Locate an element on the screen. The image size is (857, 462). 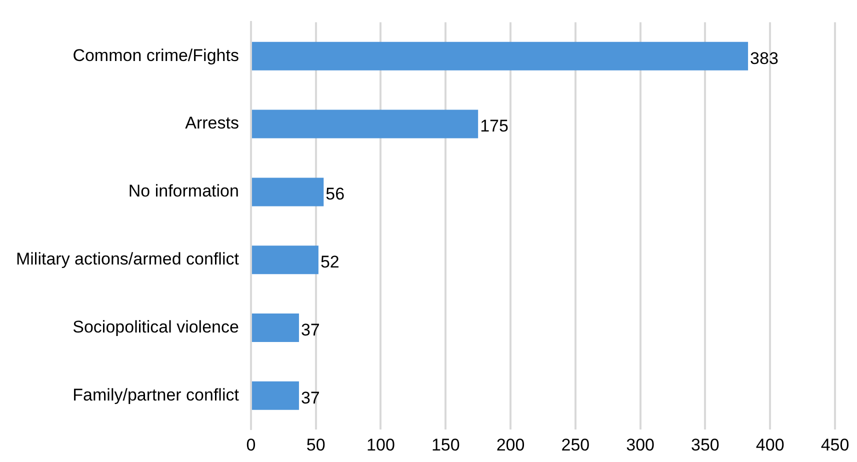
x-tick-label: 350 is located at coordinates (705, 444).